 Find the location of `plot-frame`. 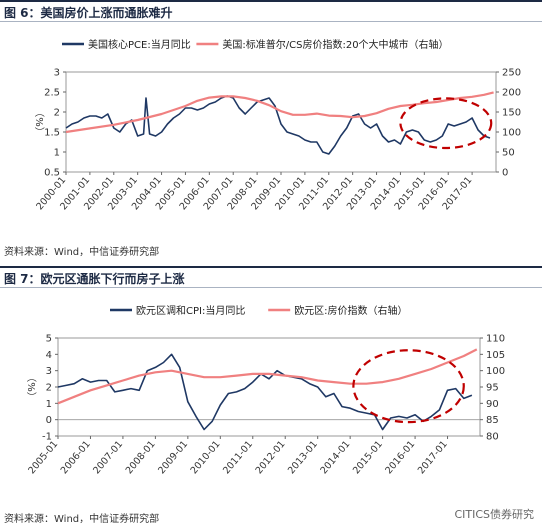

plot-frame is located at coordinates (269, 387).